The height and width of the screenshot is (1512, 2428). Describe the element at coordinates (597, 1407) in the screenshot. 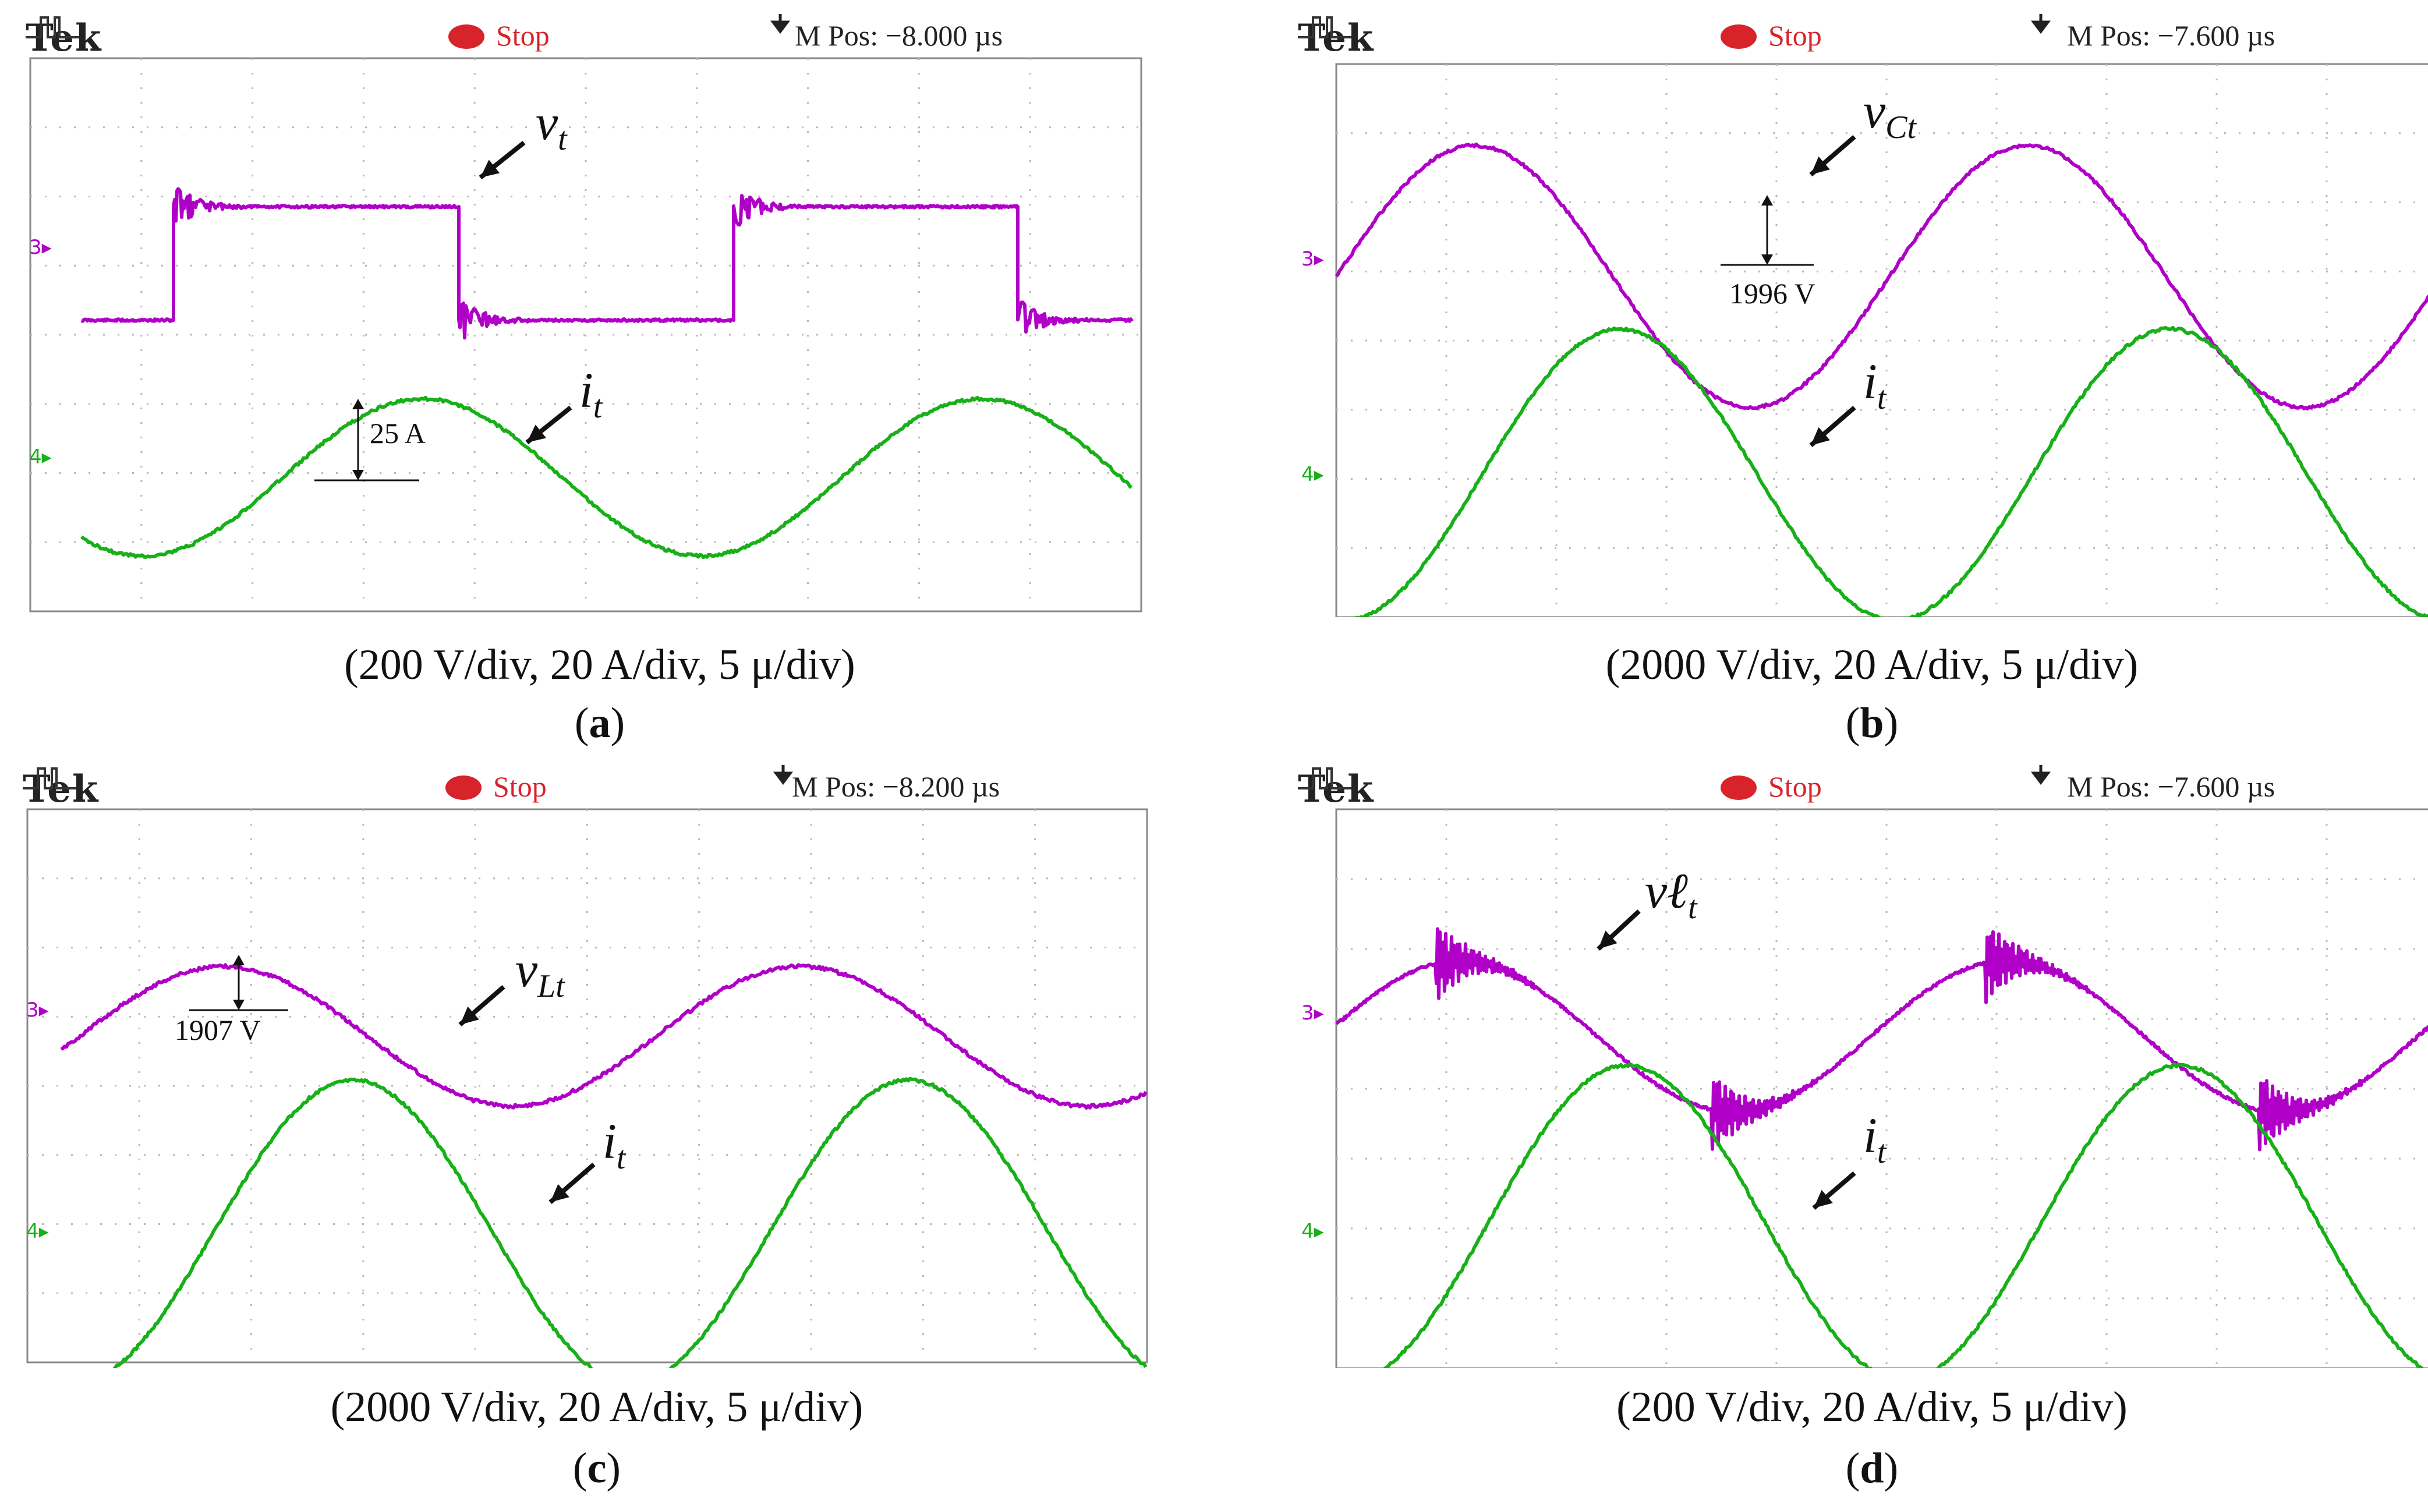

I see `caption-c: (2000 V/div, 20 A/div, 5 μ/div)` at that location.